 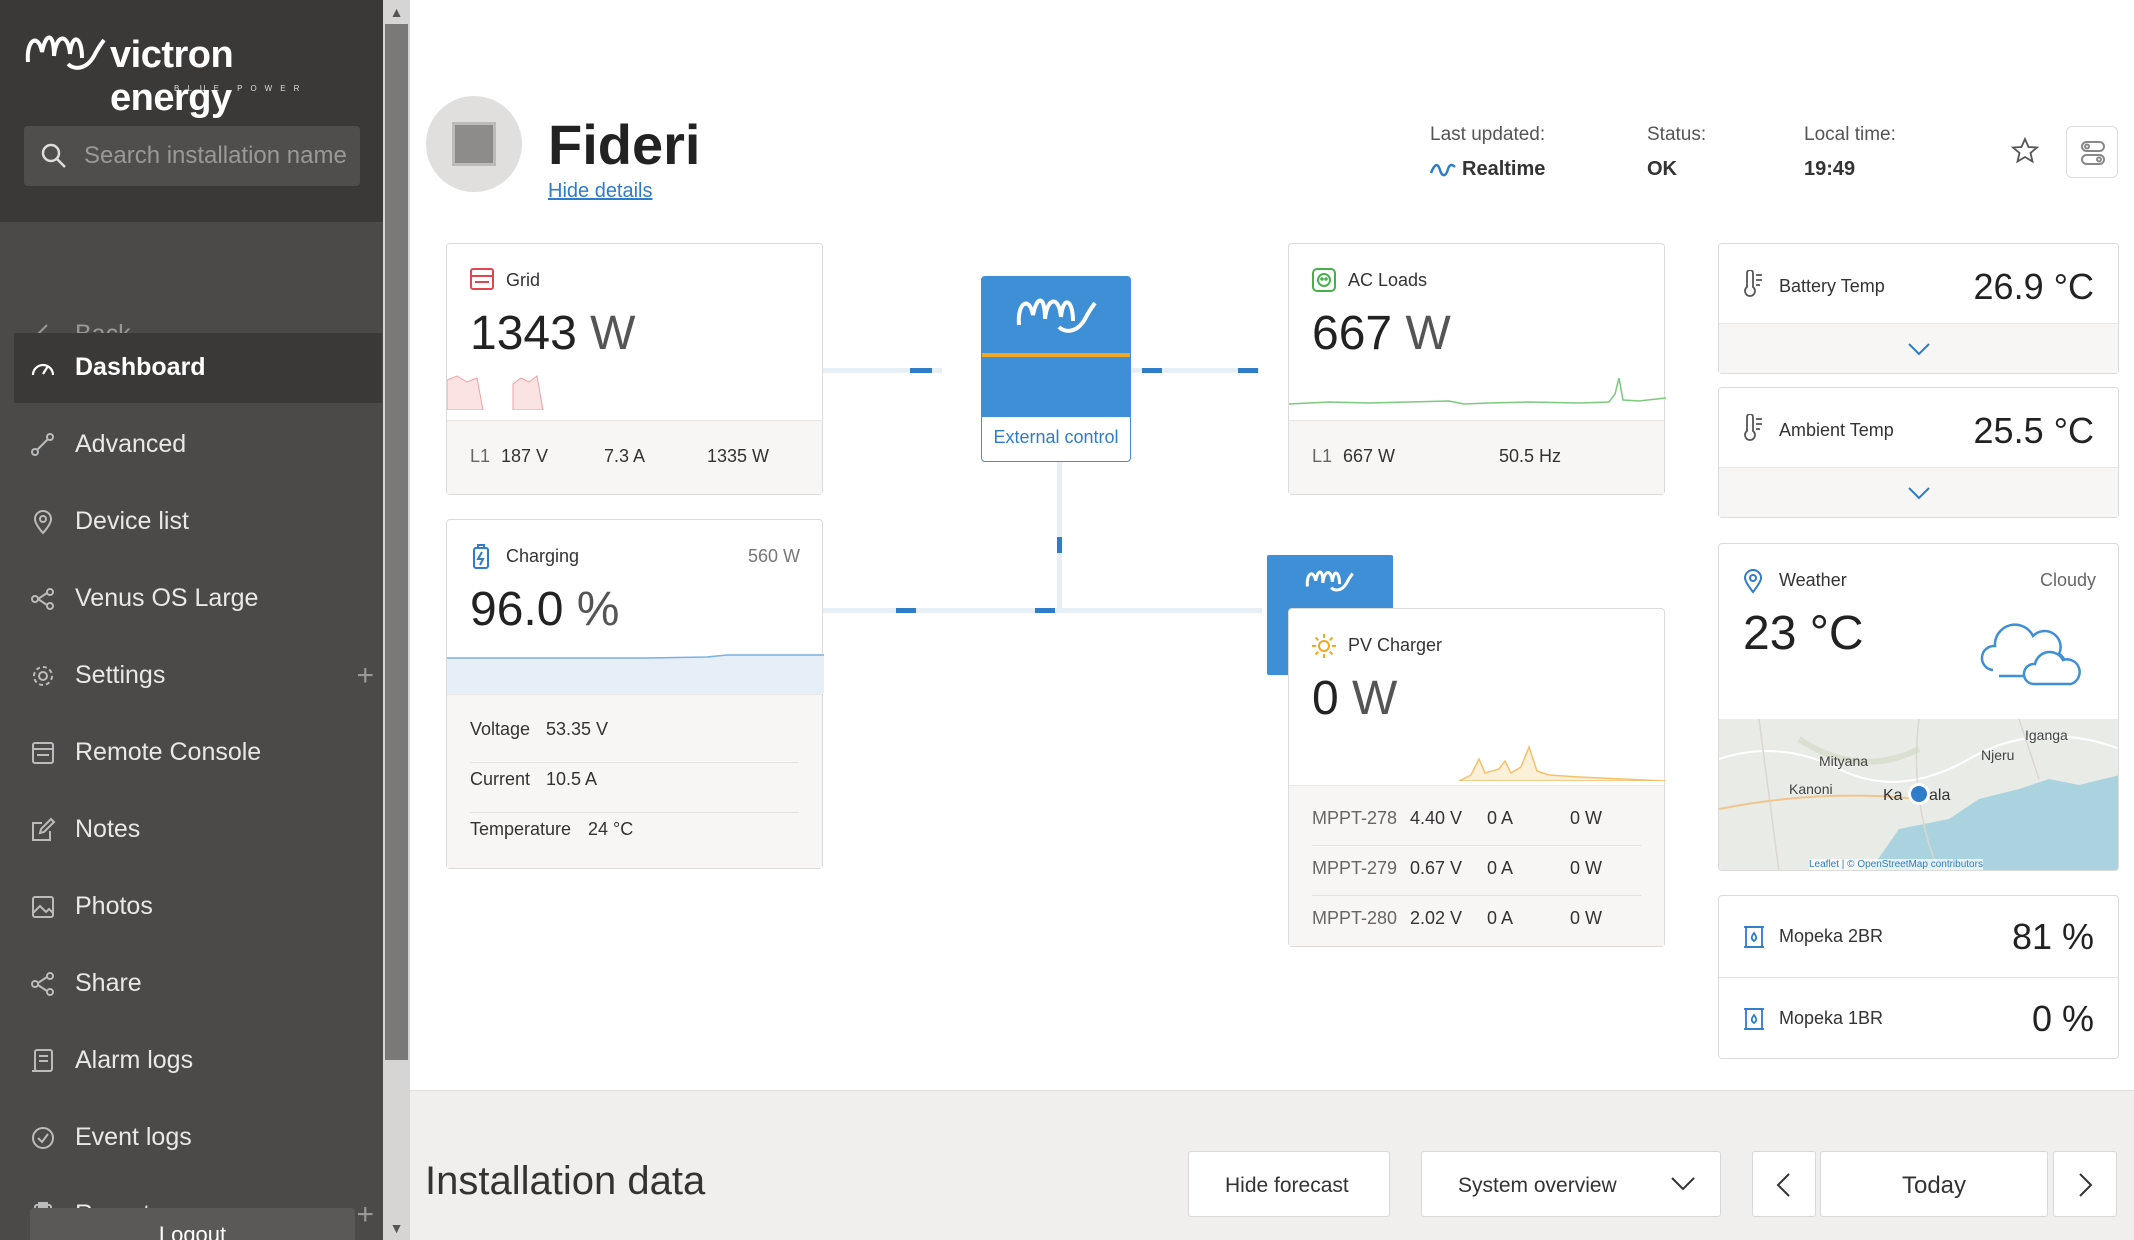 What do you see at coordinates (481, 556) in the screenshot?
I see `battery-charging-icon` at bounding box center [481, 556].